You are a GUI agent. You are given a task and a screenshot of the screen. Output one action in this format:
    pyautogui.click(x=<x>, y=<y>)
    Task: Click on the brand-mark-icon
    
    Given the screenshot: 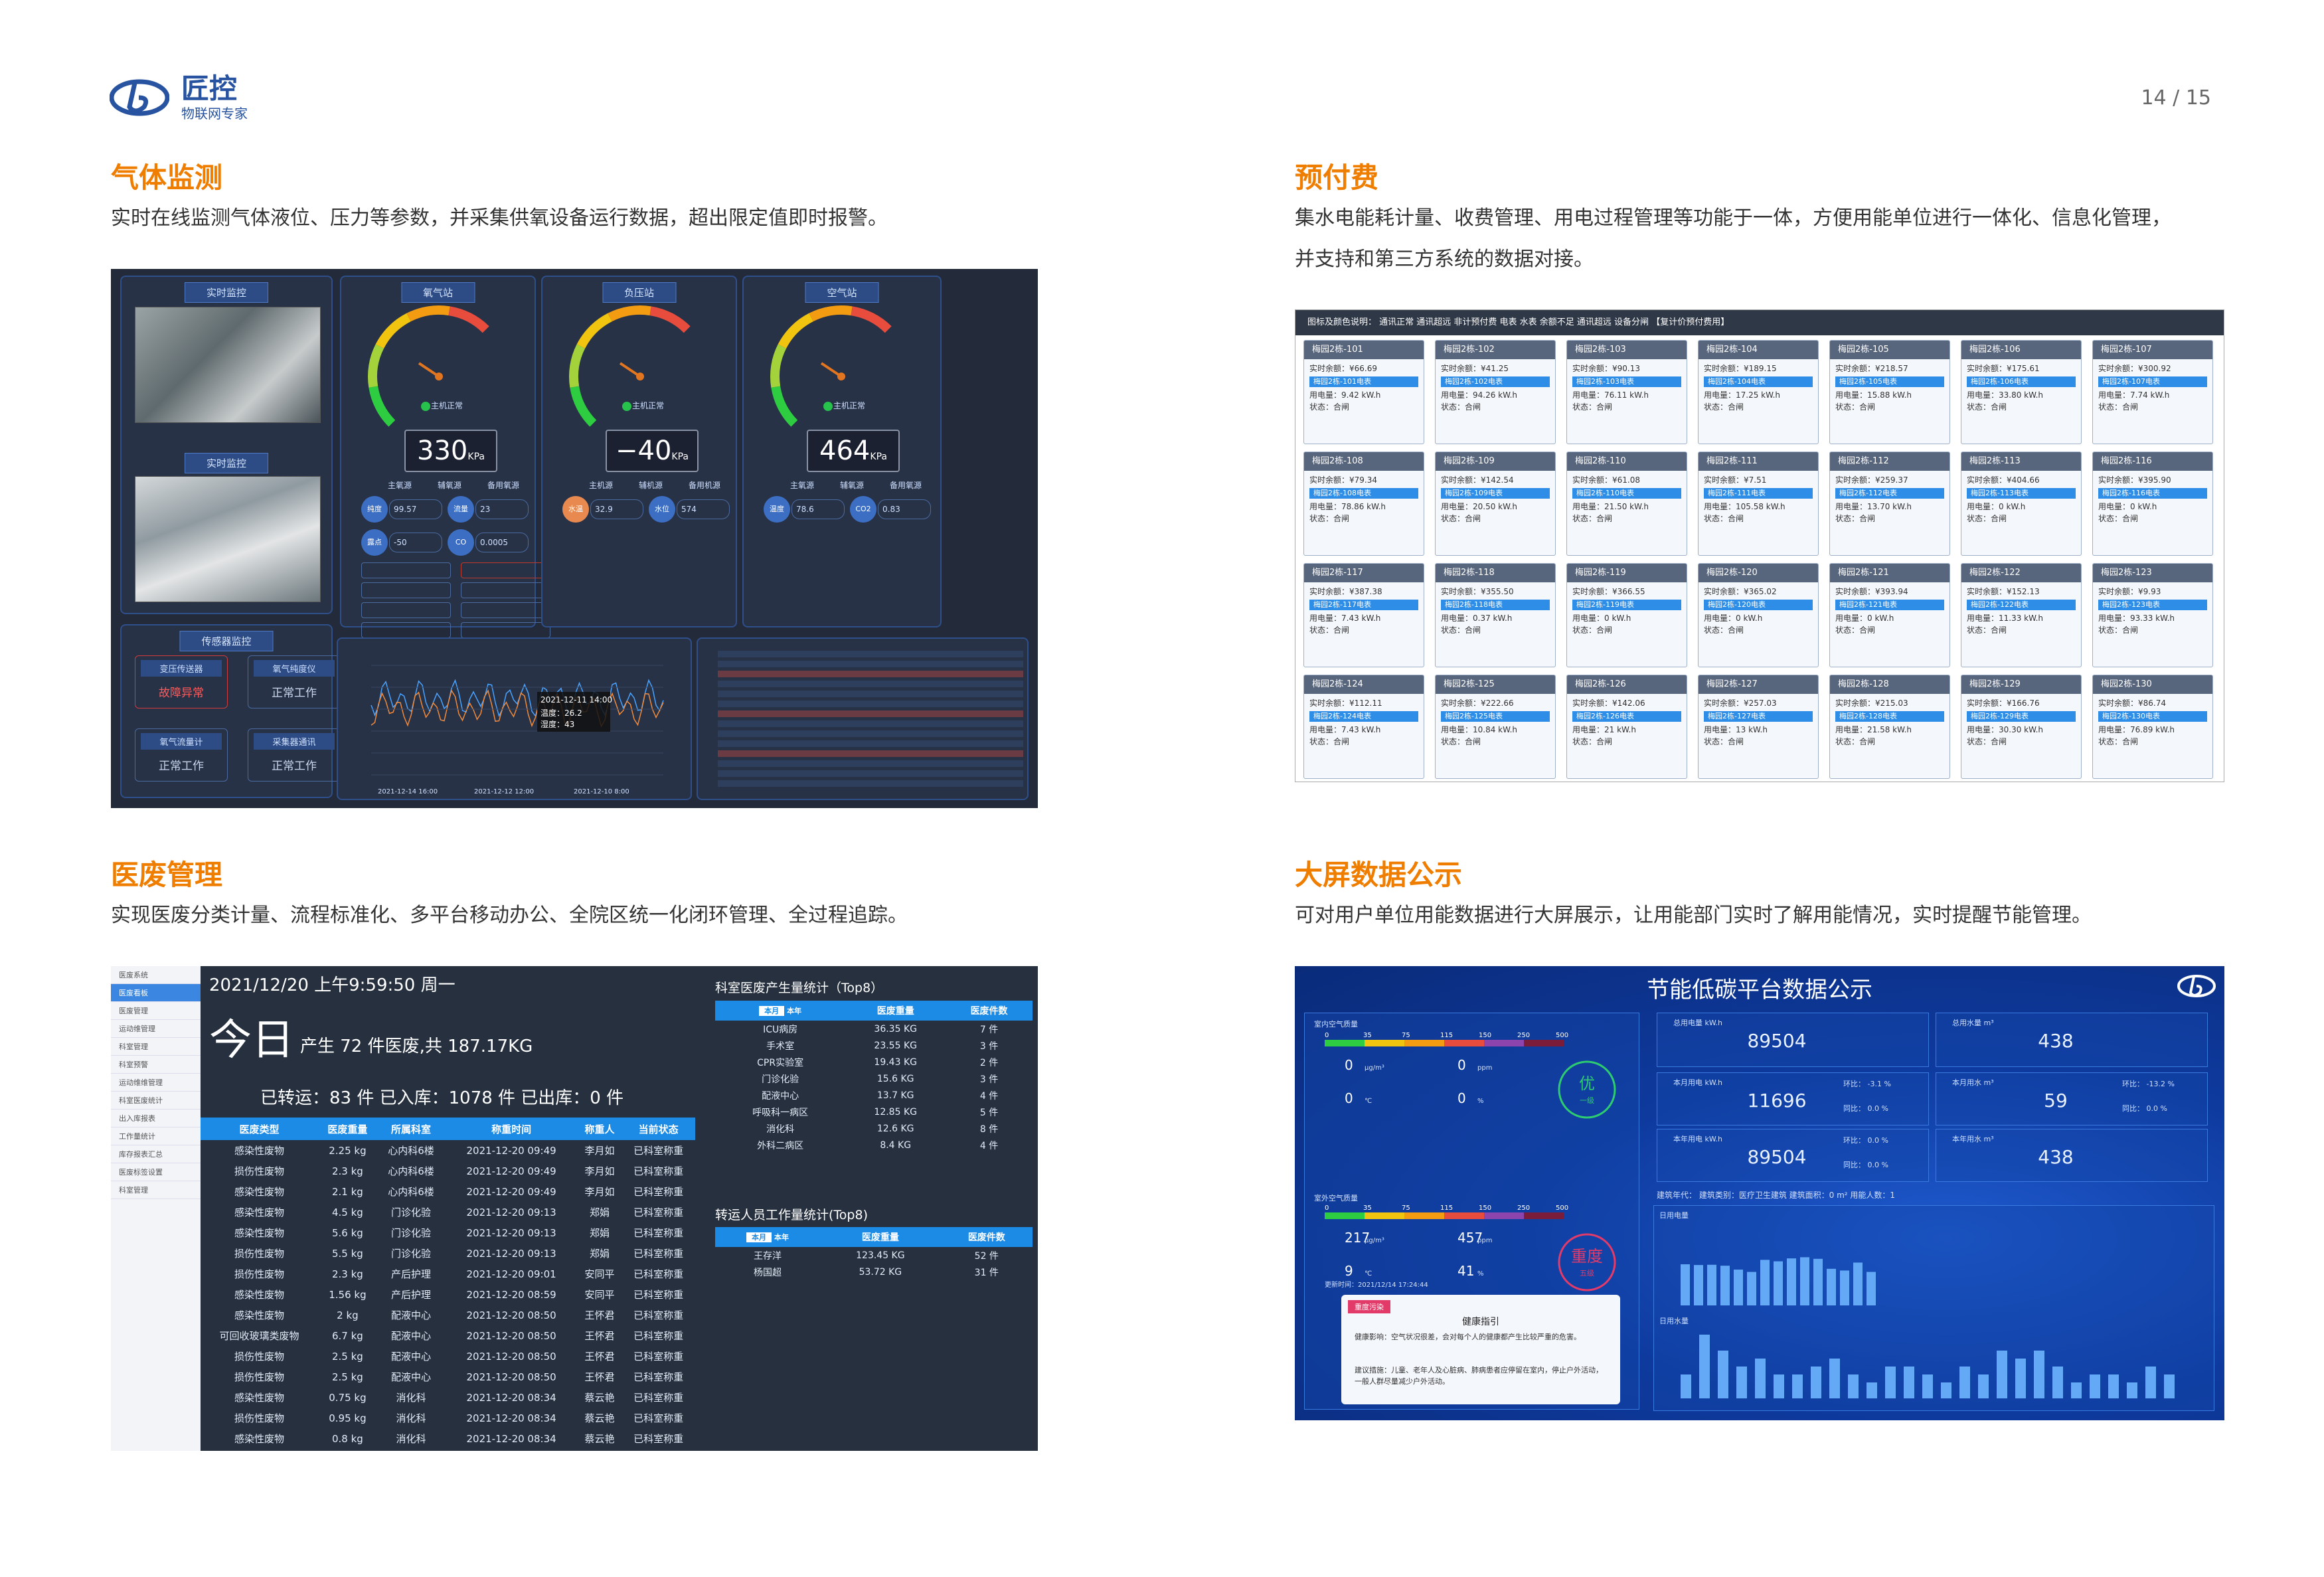 What is the action you would take?
    pyautogui.click(x=2197, y=986)
    